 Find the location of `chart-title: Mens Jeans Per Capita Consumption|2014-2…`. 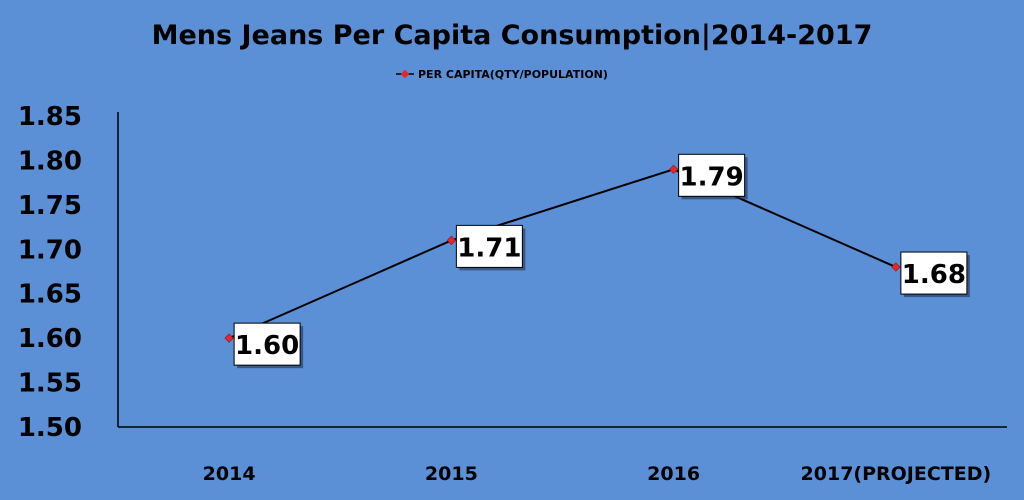

chart-title: Mens Jeans Per Capita Consumption|2014-2… is located at coordinates (512, 35).